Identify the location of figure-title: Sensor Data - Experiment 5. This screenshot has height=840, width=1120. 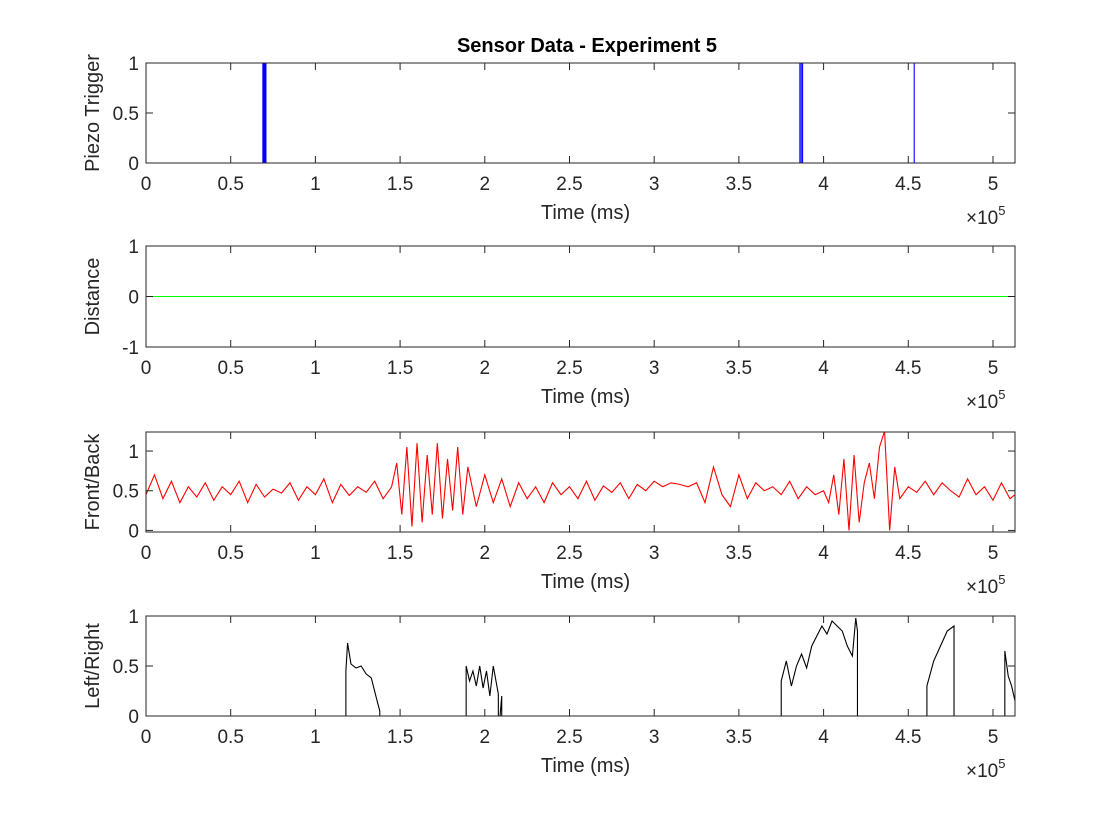
(587, 46).